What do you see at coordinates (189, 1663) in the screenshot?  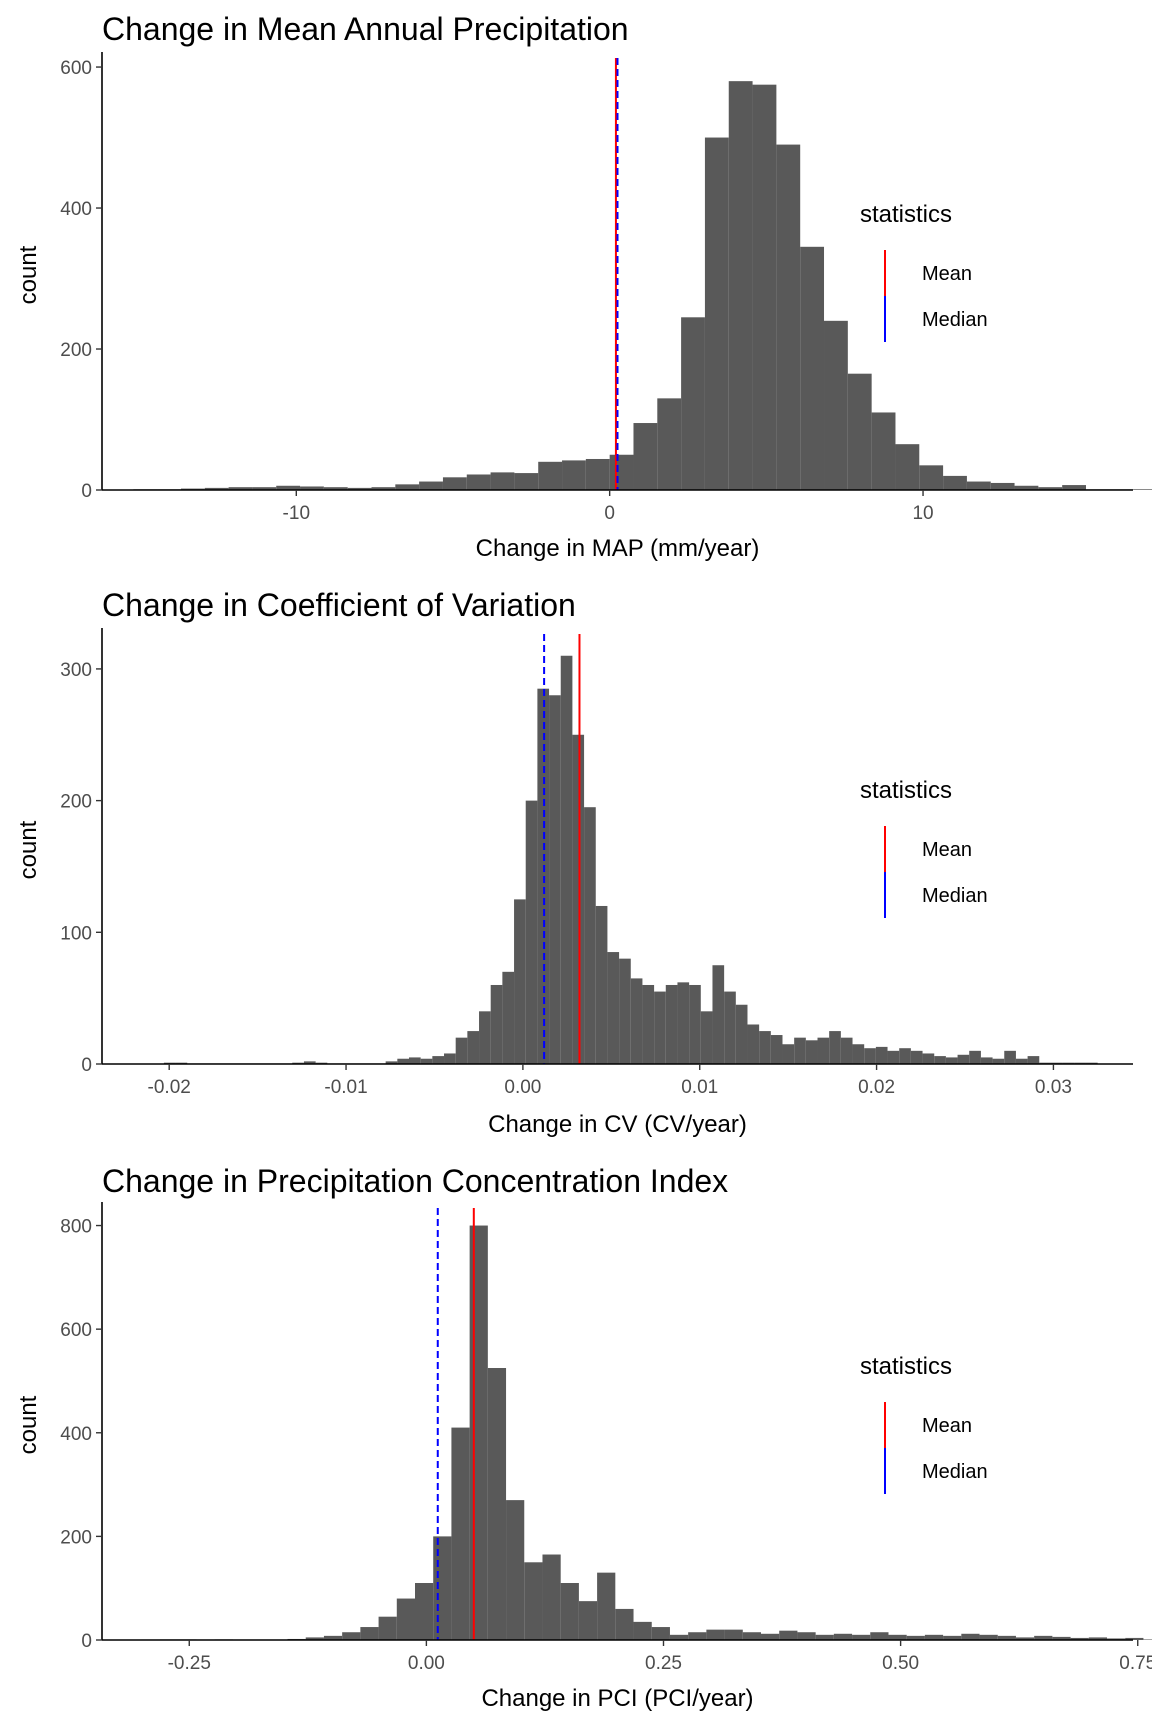 I see `x-tick-label: -0.25` at bounding box center [189, 1663].